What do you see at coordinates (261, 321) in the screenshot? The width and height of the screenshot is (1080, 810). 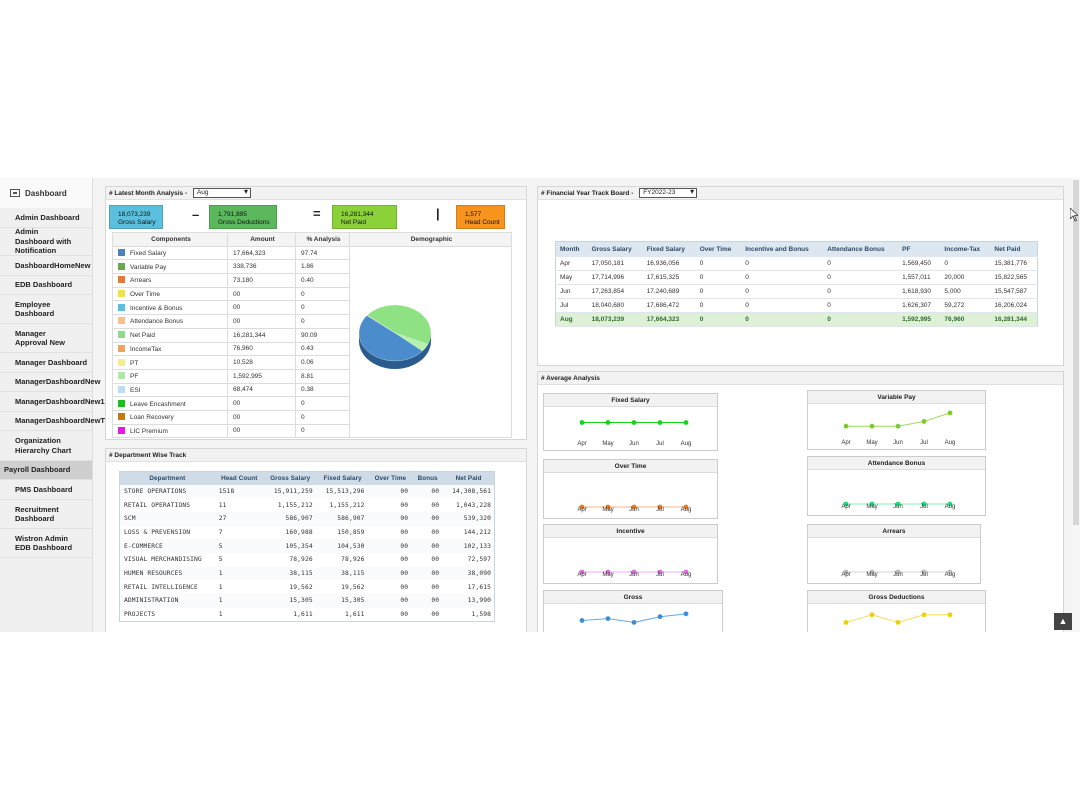 I see `component-amount: 00` at bounding box center [261, 321].